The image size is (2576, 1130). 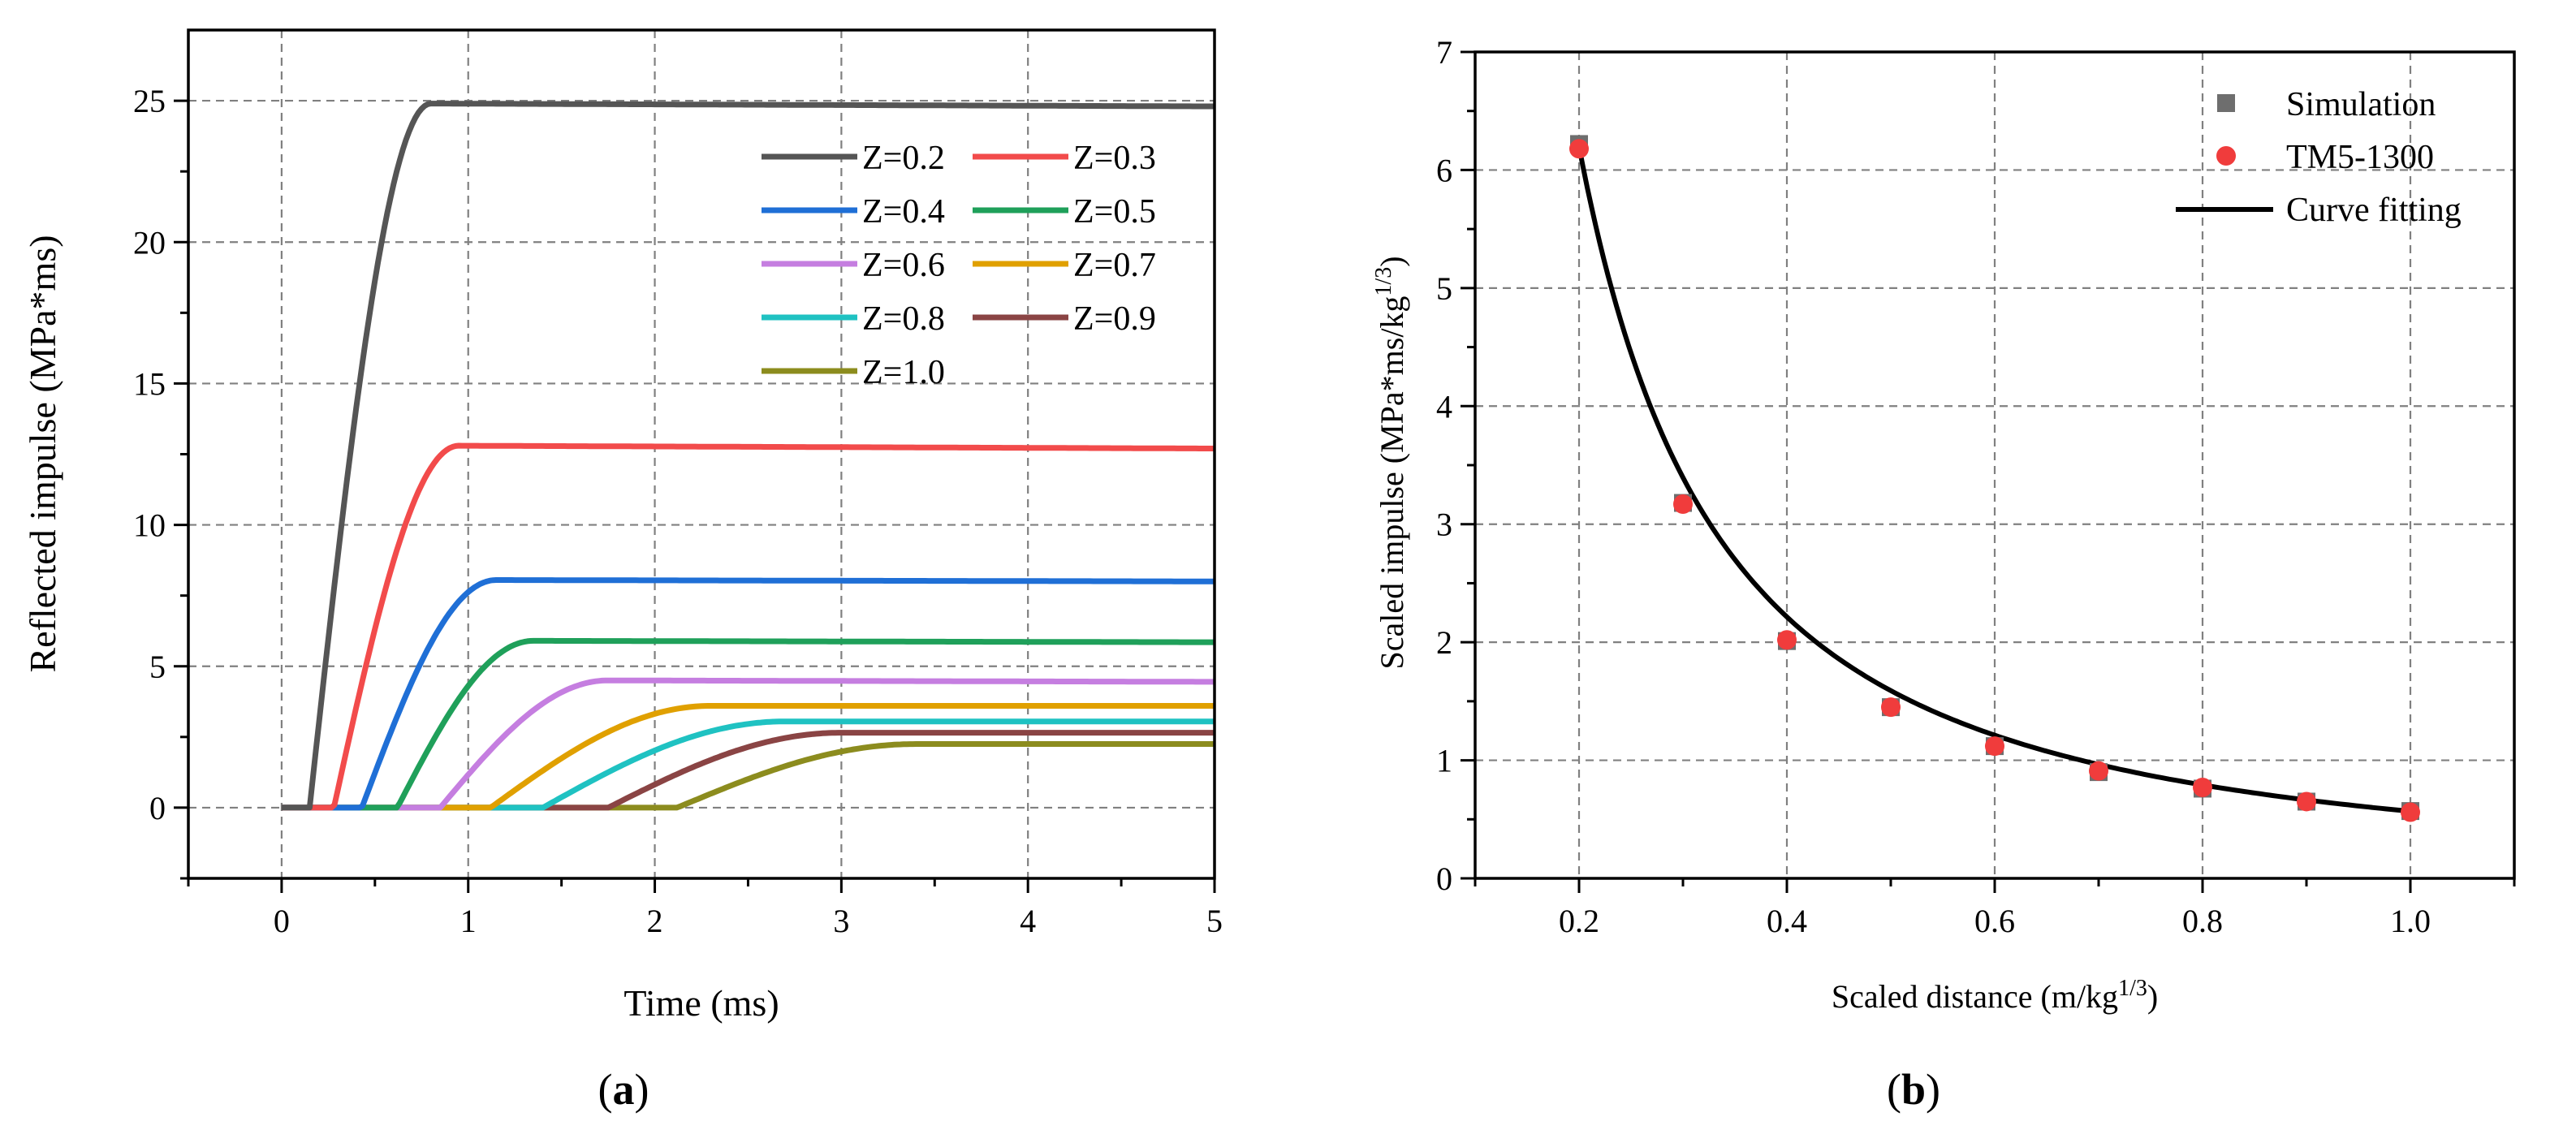 I want to click on legend-swatch-simulation, so click(x=2226, y=103).